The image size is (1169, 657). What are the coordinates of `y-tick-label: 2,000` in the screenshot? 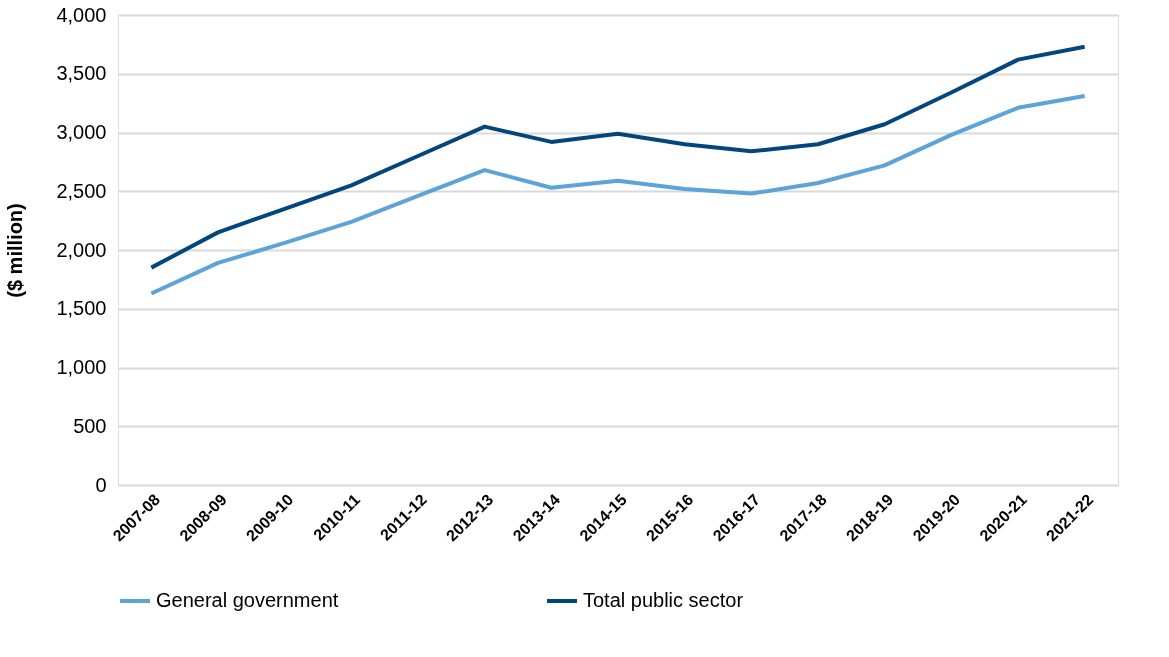 It's located at (81, 249).